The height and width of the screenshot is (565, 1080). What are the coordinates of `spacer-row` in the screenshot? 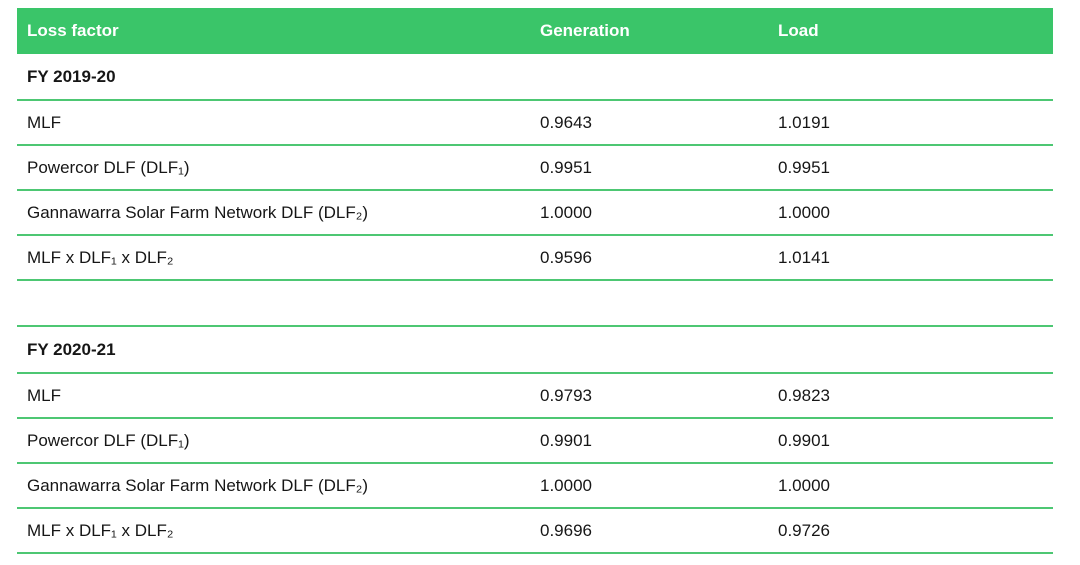 It's located at (535, 303).